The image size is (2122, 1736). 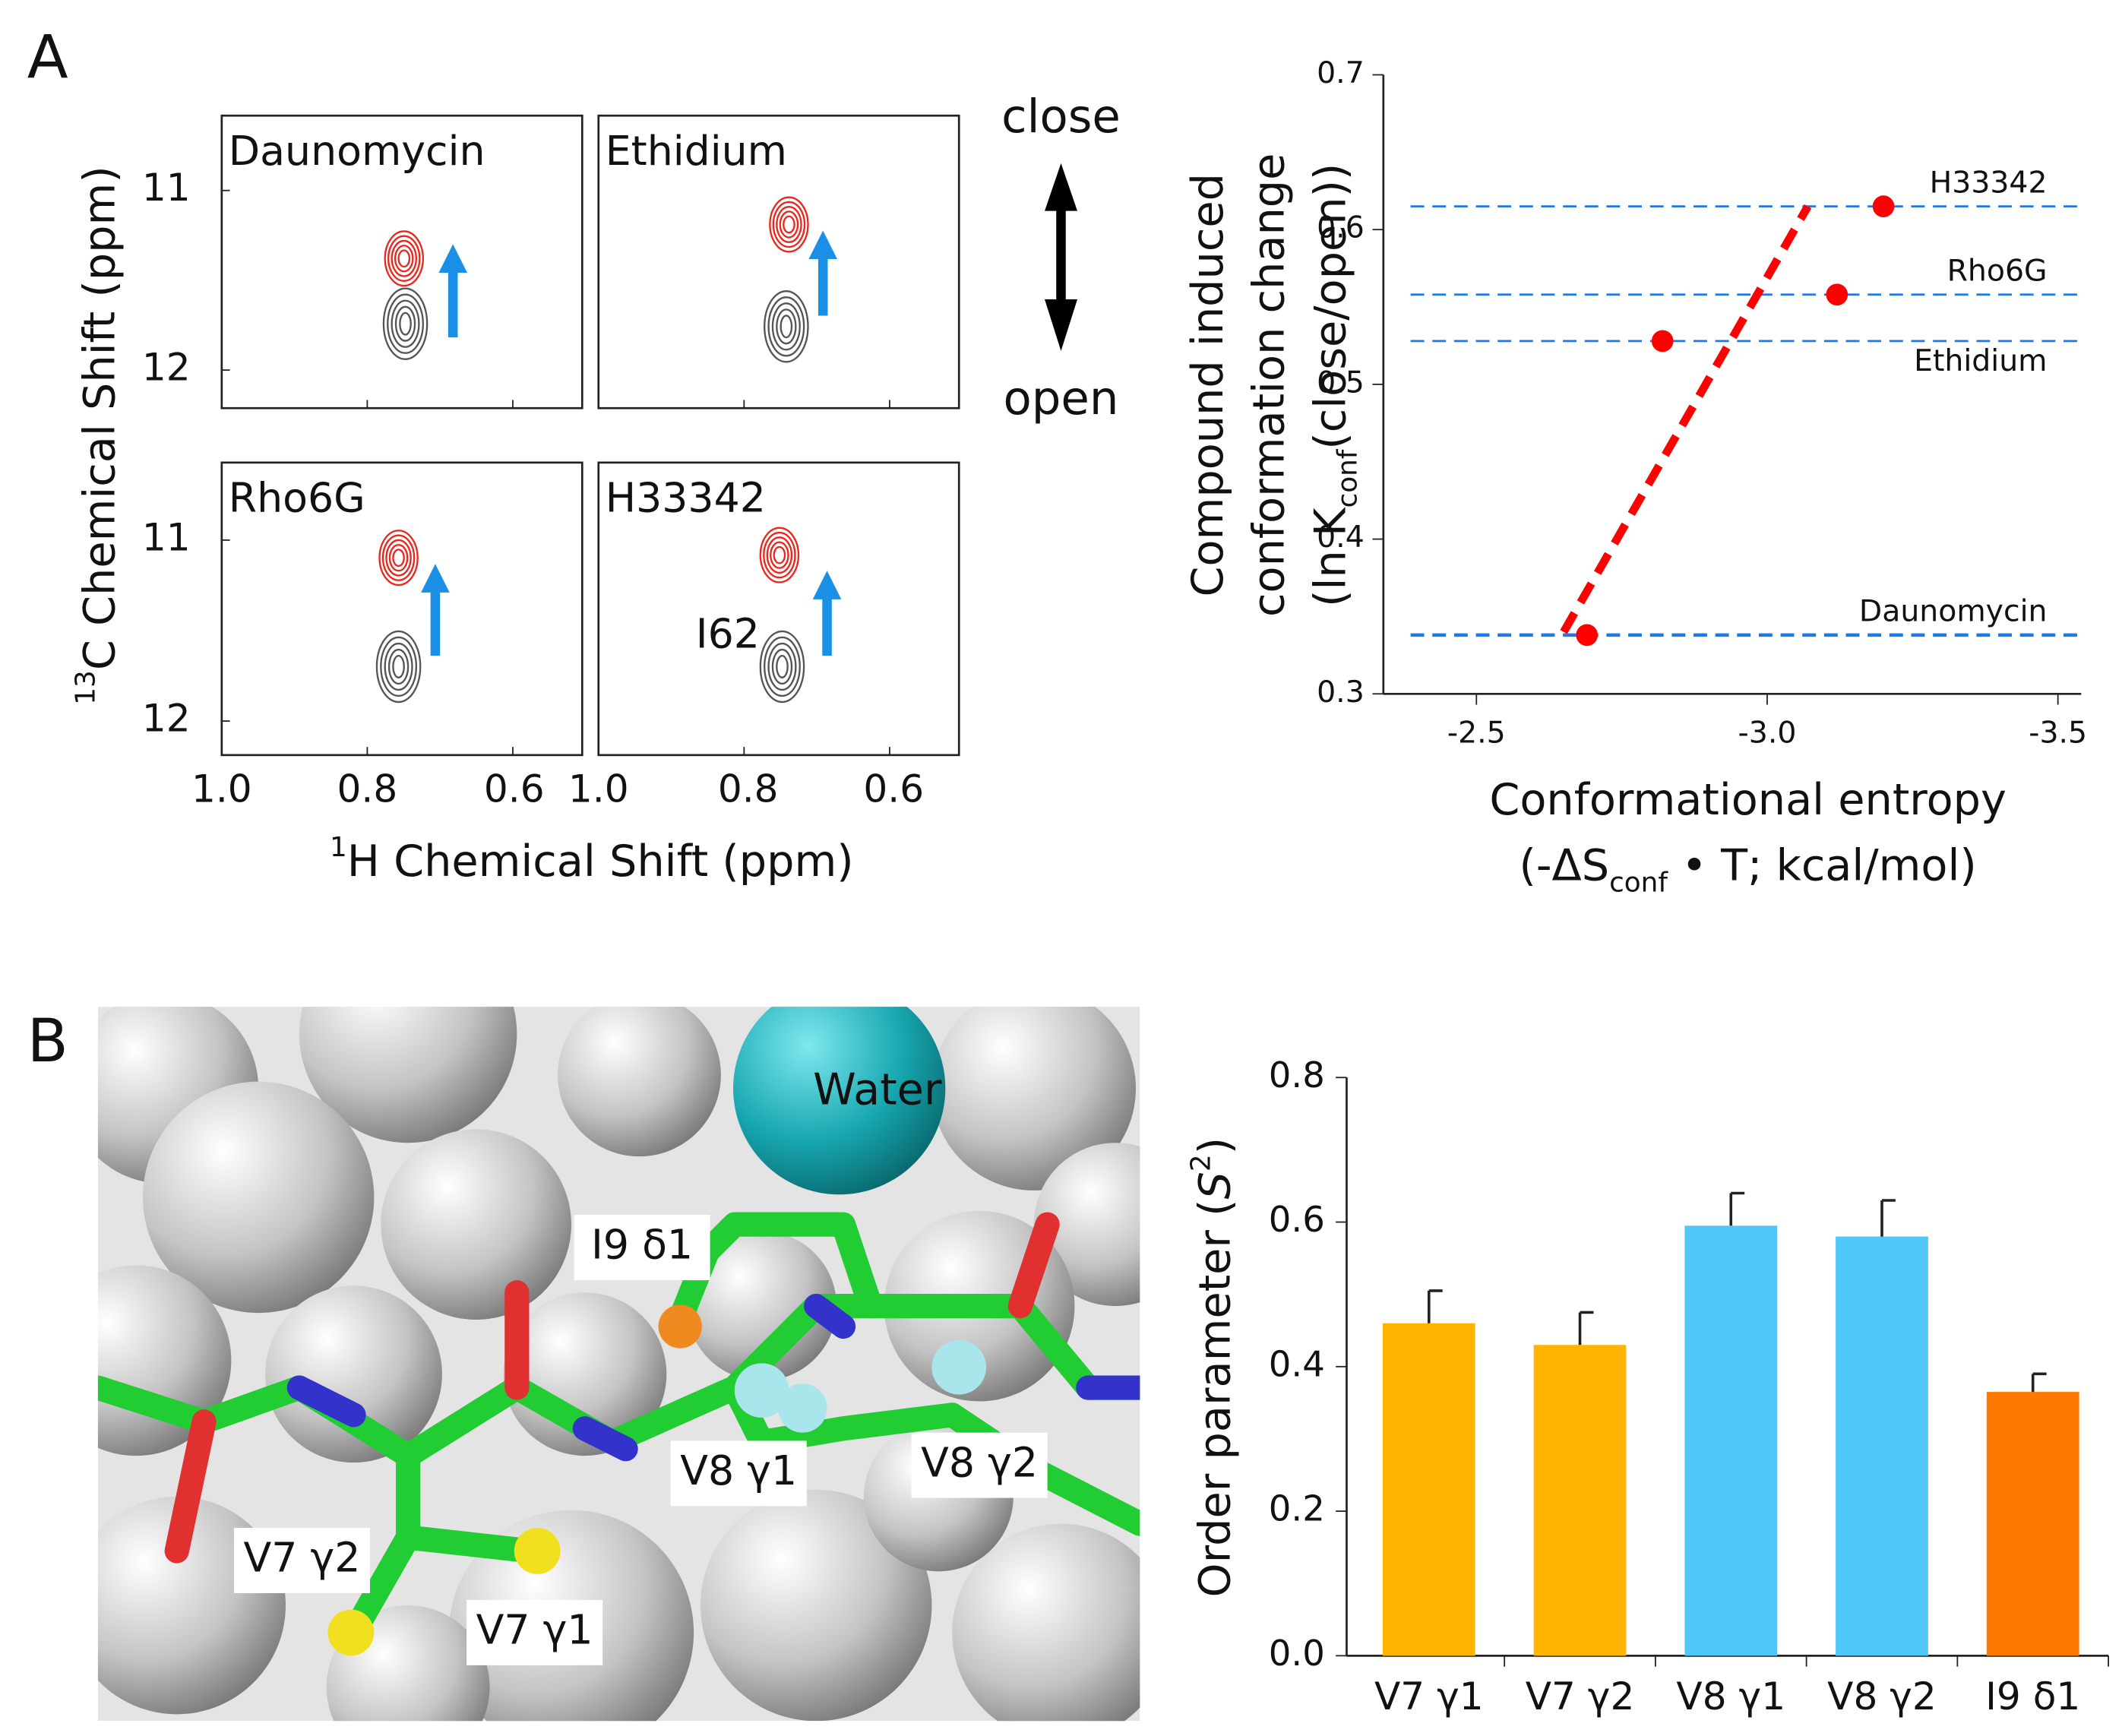 I want to click on y-axis-label-part: 13, so click(x=85, y=687).